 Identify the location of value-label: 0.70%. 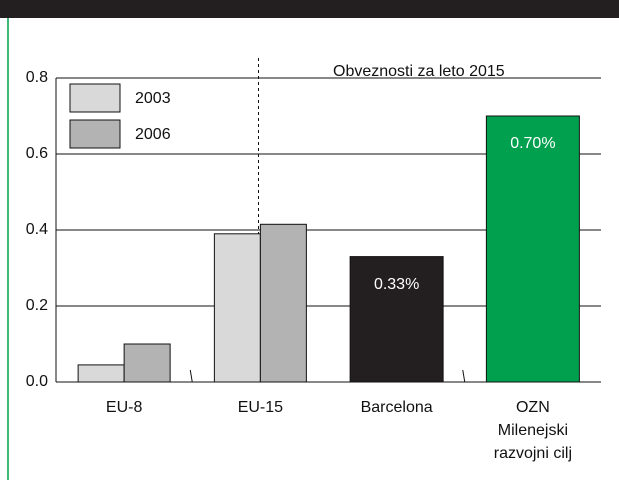
(532, 143).